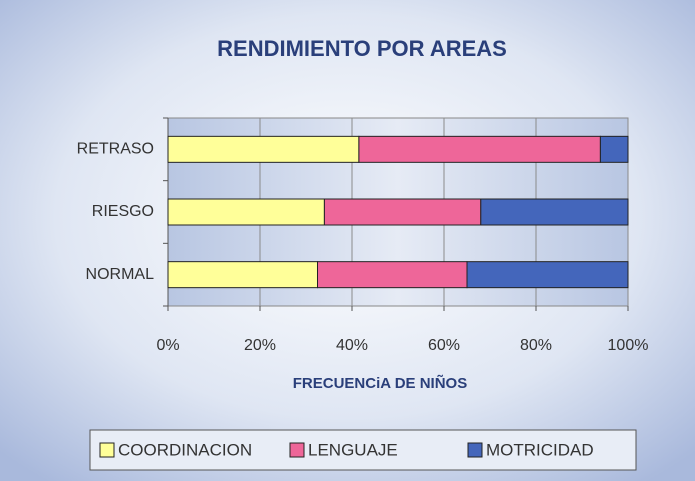  I want to click on x-tick-label: 60%, so click(444, 345).